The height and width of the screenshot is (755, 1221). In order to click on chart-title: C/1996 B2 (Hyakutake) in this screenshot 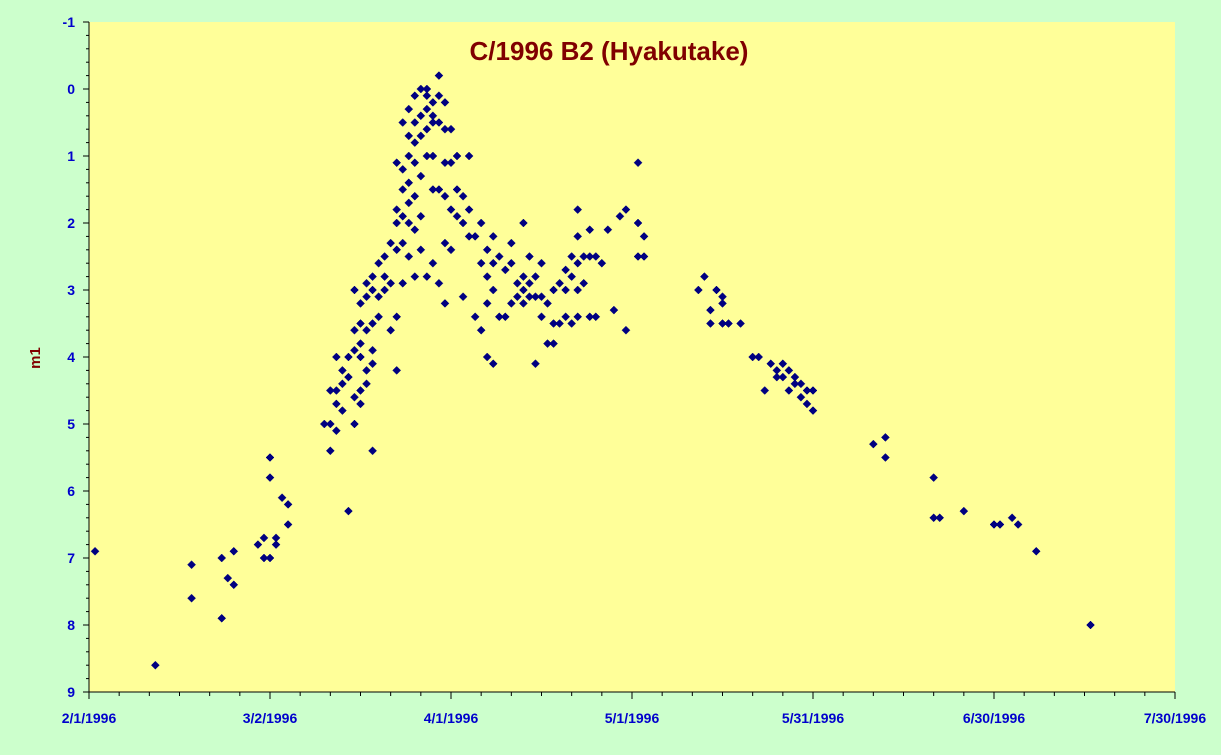, I will do `click(609, 51)`.